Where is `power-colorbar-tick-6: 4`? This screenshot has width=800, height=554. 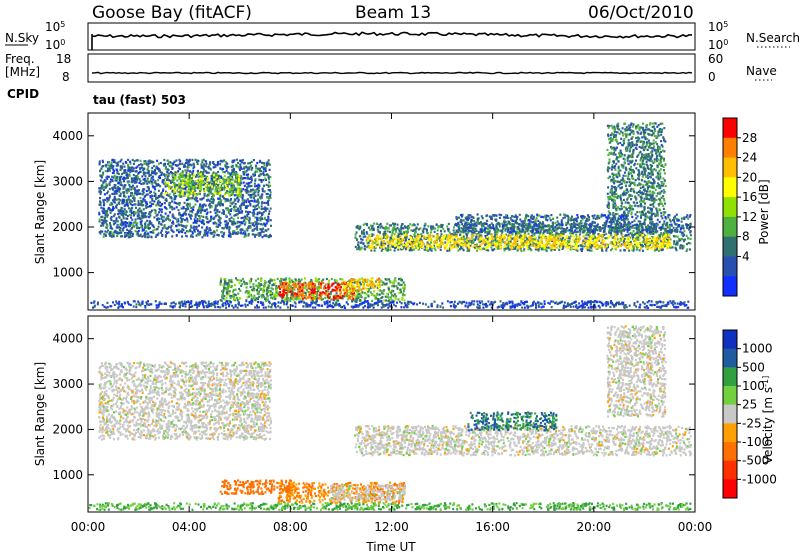 power-colorbar-tick-6: 4 is located at coordinates (746, 256).